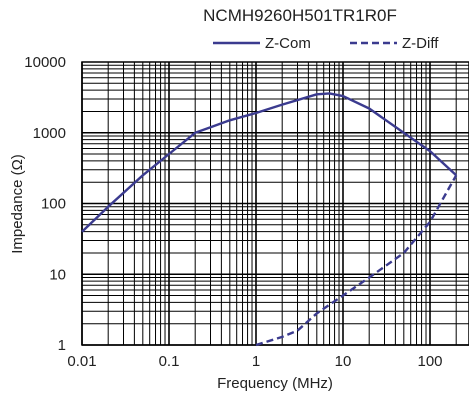 This screenshot has height=399, width=469. I want to click on x-axis-label: Frequency (MHz), so click(275, 383).